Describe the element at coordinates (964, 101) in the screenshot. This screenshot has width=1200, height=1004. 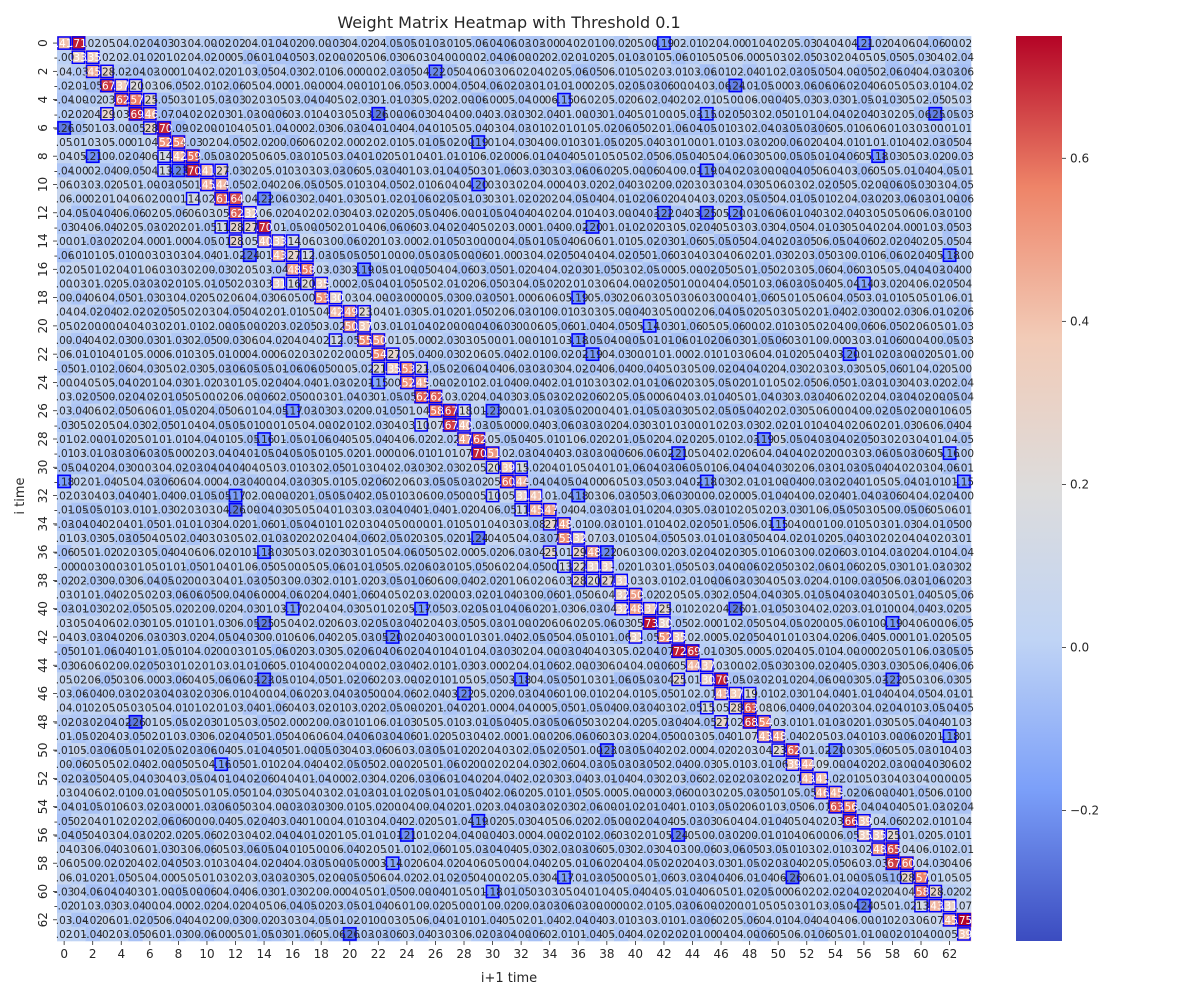
I see `cell-annotation: .03` at that location.